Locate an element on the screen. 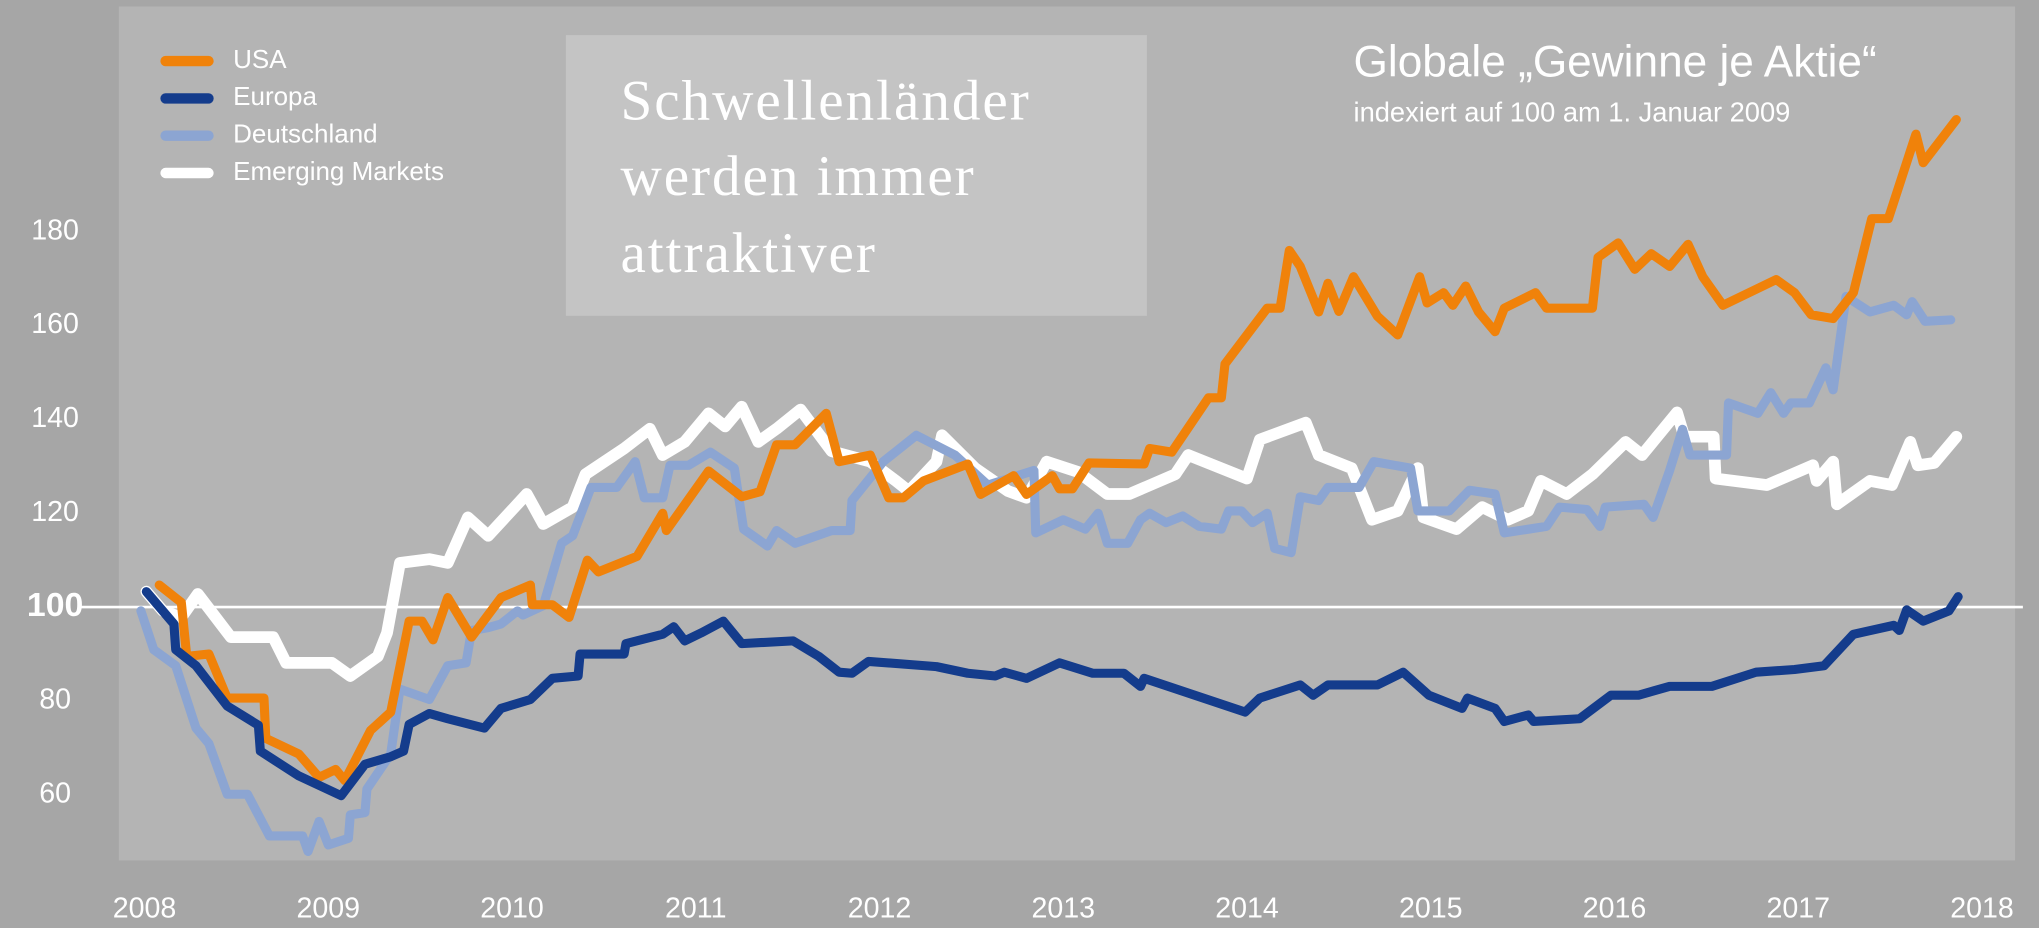 The height and width of the screenshot is (928, 2039). x-tick-label: 2008 is located at coordinates (145, 908).